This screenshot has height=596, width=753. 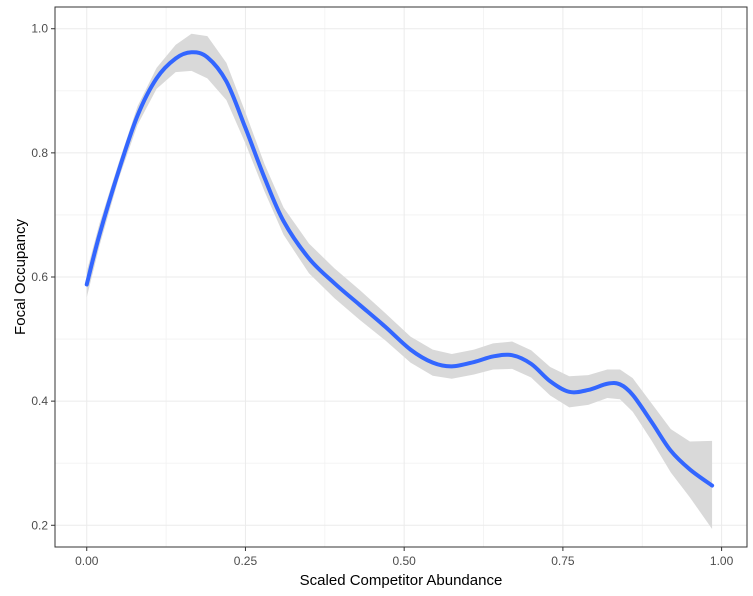 What do you see at coordinates (39, 29) in the screenshot?
I see `y-tick-label: 1.0` at bounding box center [39, 29].